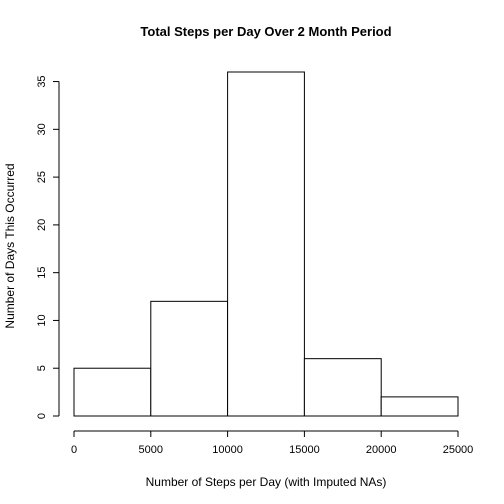  What do you see at coordinates (42, 368) in the screenshot?
I see `y-tick-label: 5` at bounding box center [42, 368].